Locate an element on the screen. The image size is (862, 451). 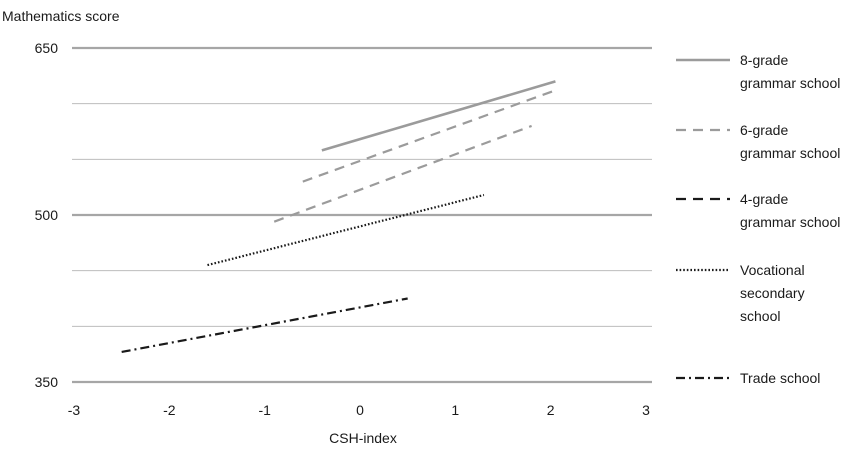
x-tick-label: 1 is located at coordinates (455, 410).